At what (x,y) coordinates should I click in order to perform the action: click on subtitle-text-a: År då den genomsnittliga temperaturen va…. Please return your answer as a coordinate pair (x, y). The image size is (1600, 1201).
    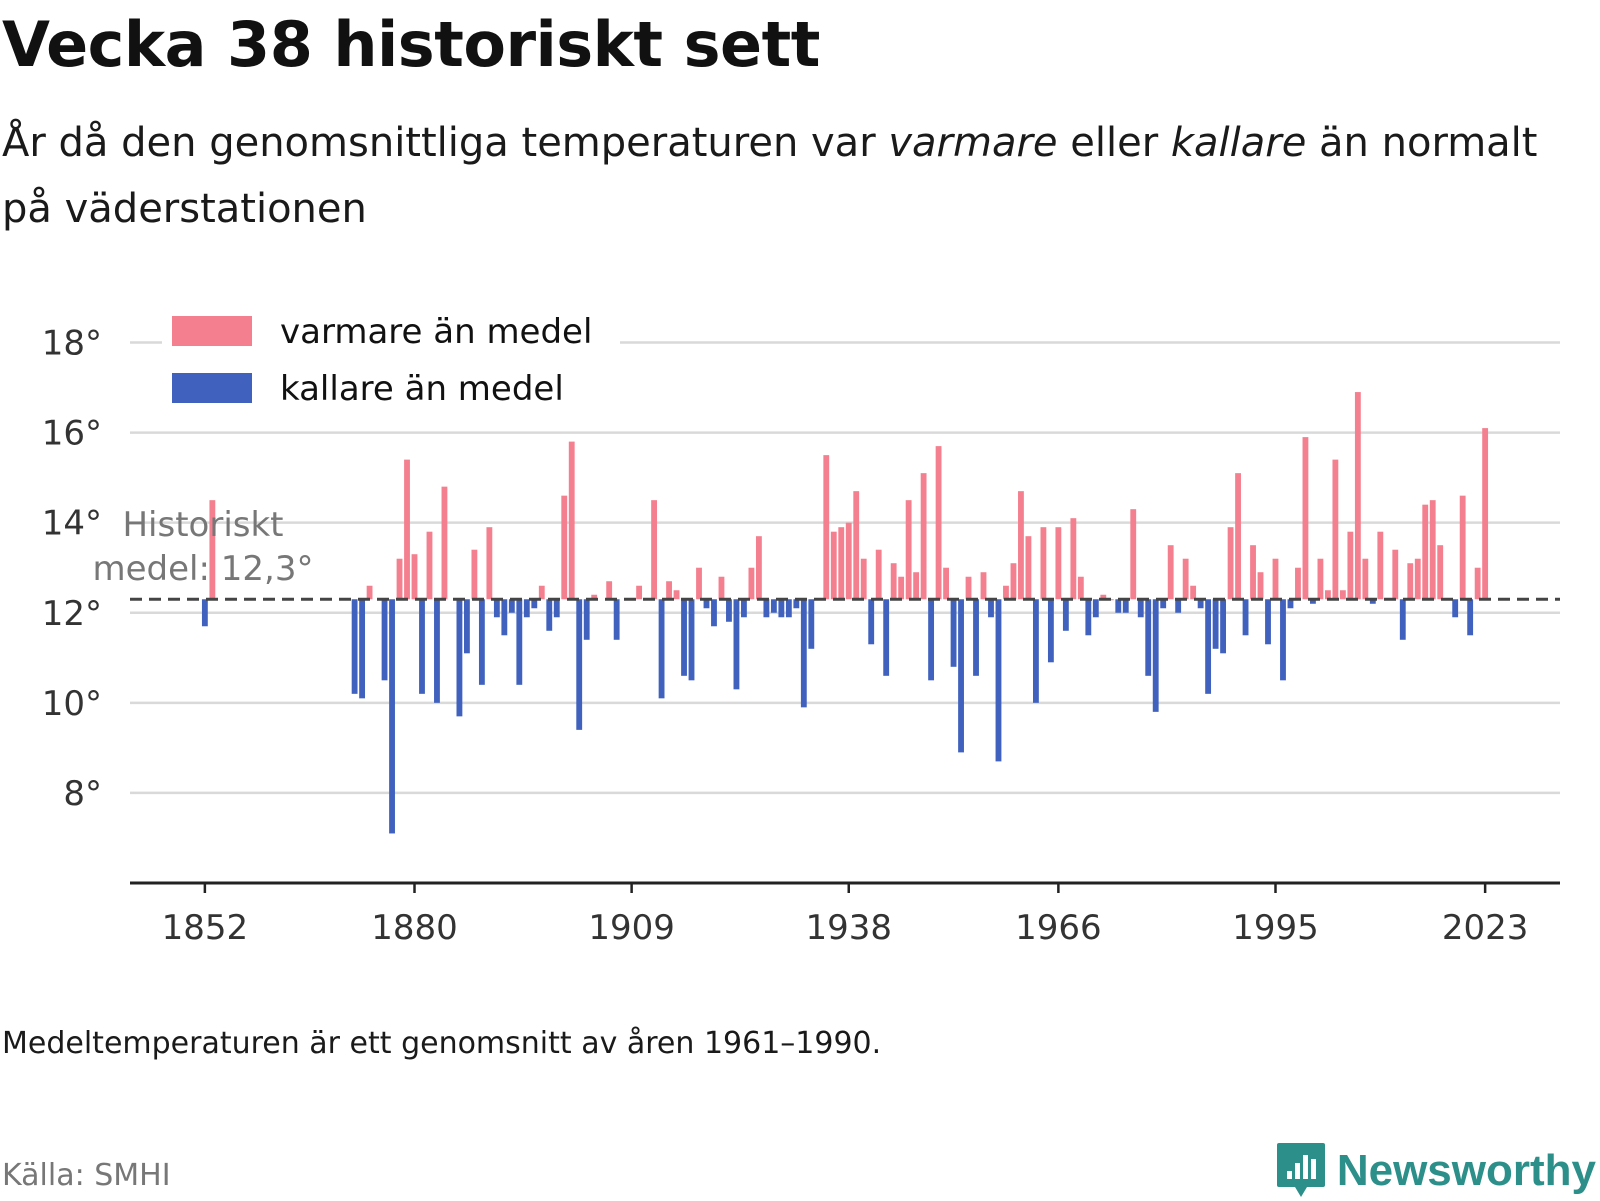
    Looking at the image, I should click on (445, 143).